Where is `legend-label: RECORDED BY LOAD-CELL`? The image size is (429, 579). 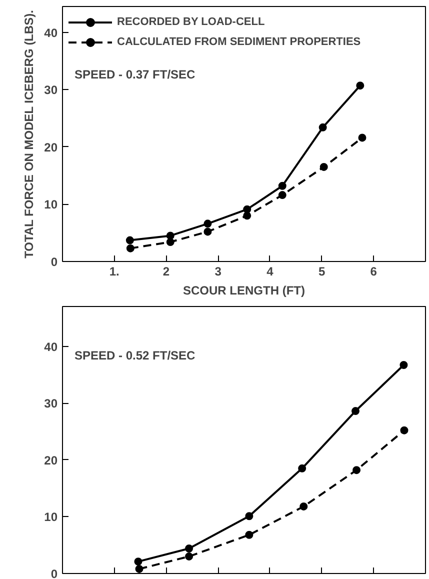 legend-label: RECORDED BY LOAD-CELL is located at coordinates (191, 22).